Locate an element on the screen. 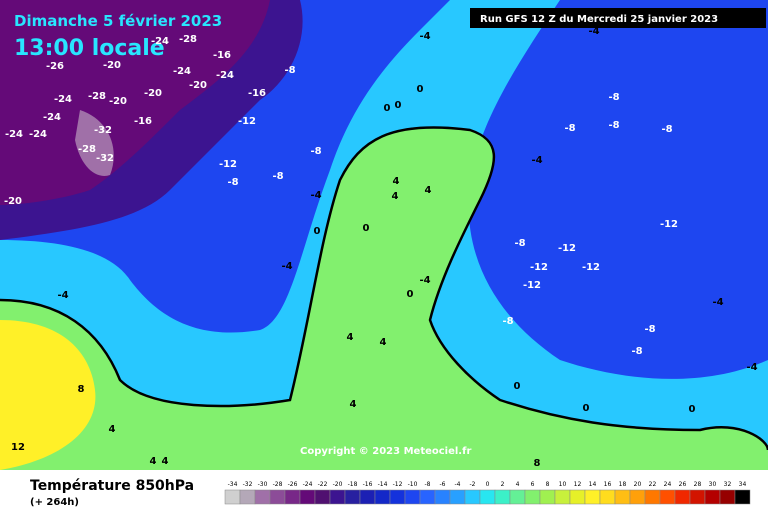 This screenshot has width=768, height=512. scale-label: -6 is located at coordinates (443, 484).